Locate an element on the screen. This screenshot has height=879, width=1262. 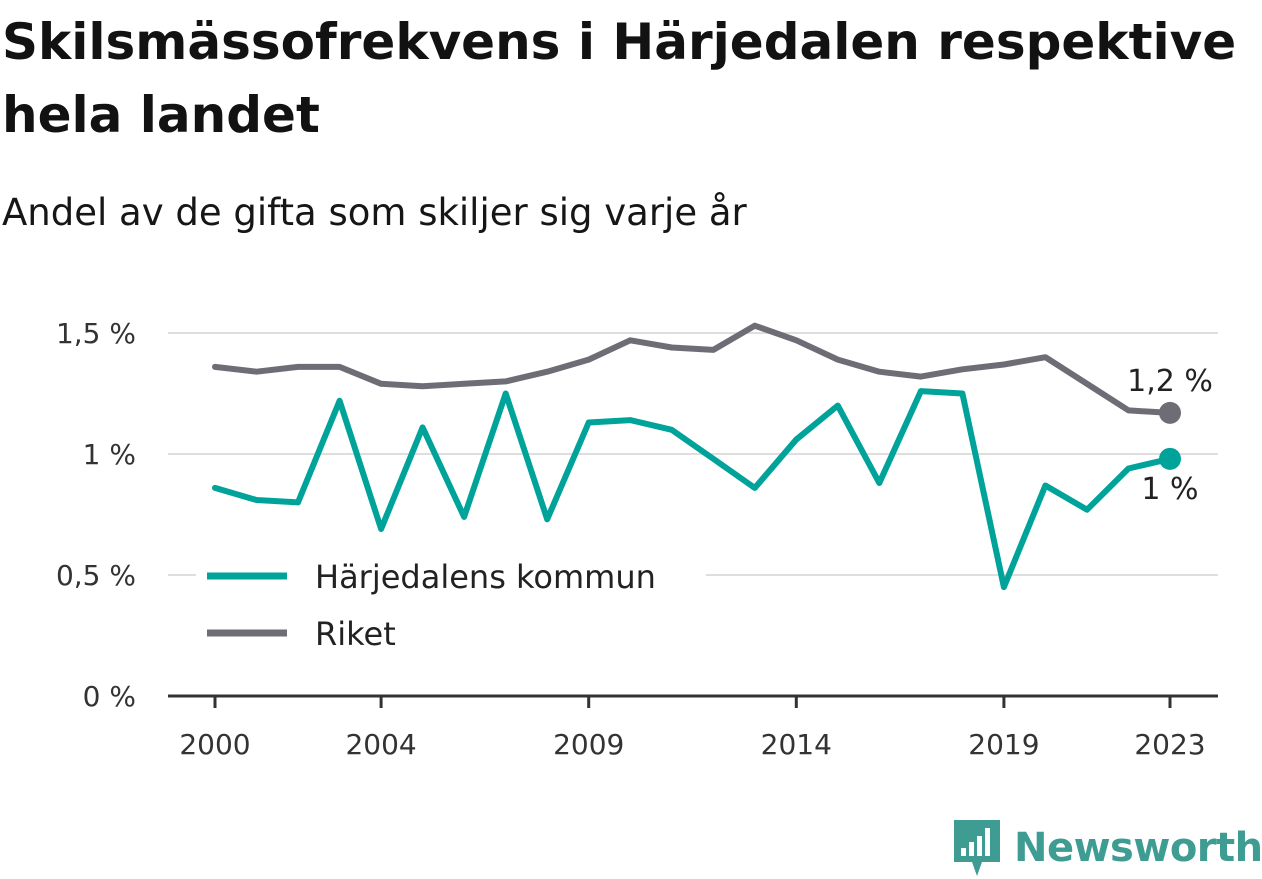
x-tick-label: 2023 is located at coordinates (1169, 744).